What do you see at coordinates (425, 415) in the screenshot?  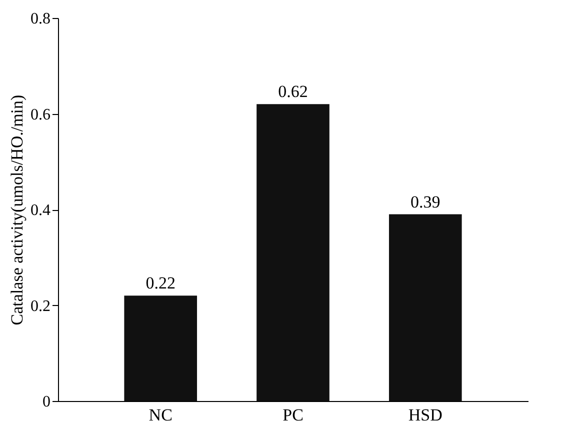 I see `x-tick-label: HSD` at bounding box center [425, 415].